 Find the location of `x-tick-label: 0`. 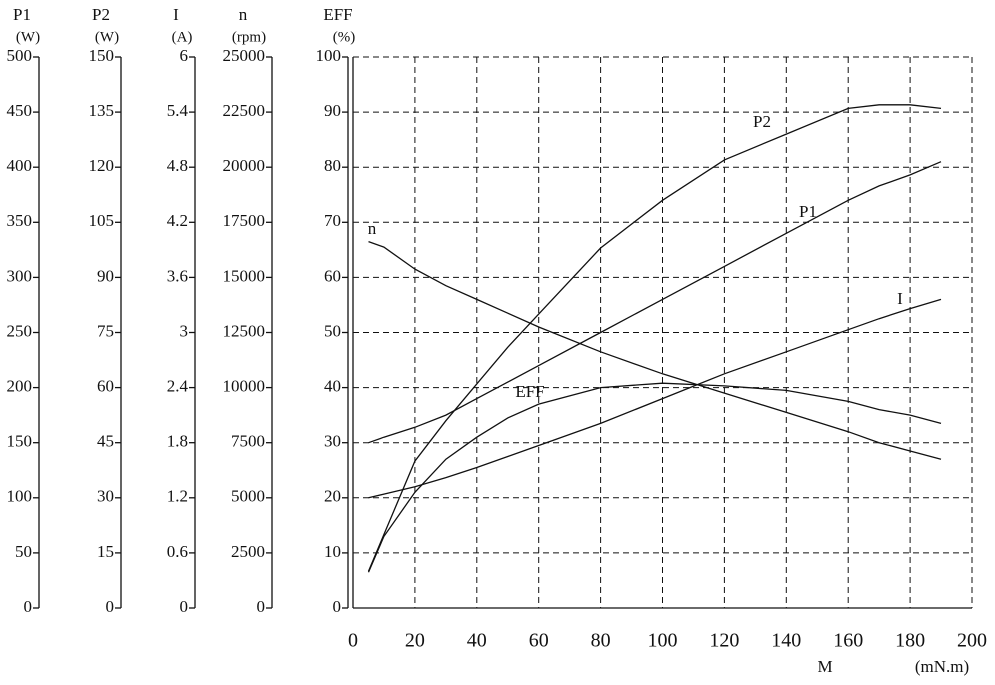

x-tick-label: 0 is located at coordinates (353, 641).